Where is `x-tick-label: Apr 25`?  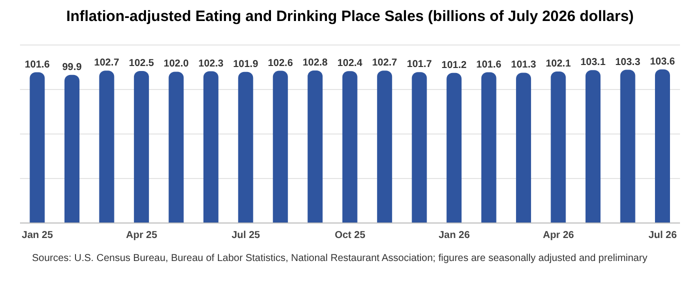 x-tick-label: Apr 25 is located at coordinates (142, 236).